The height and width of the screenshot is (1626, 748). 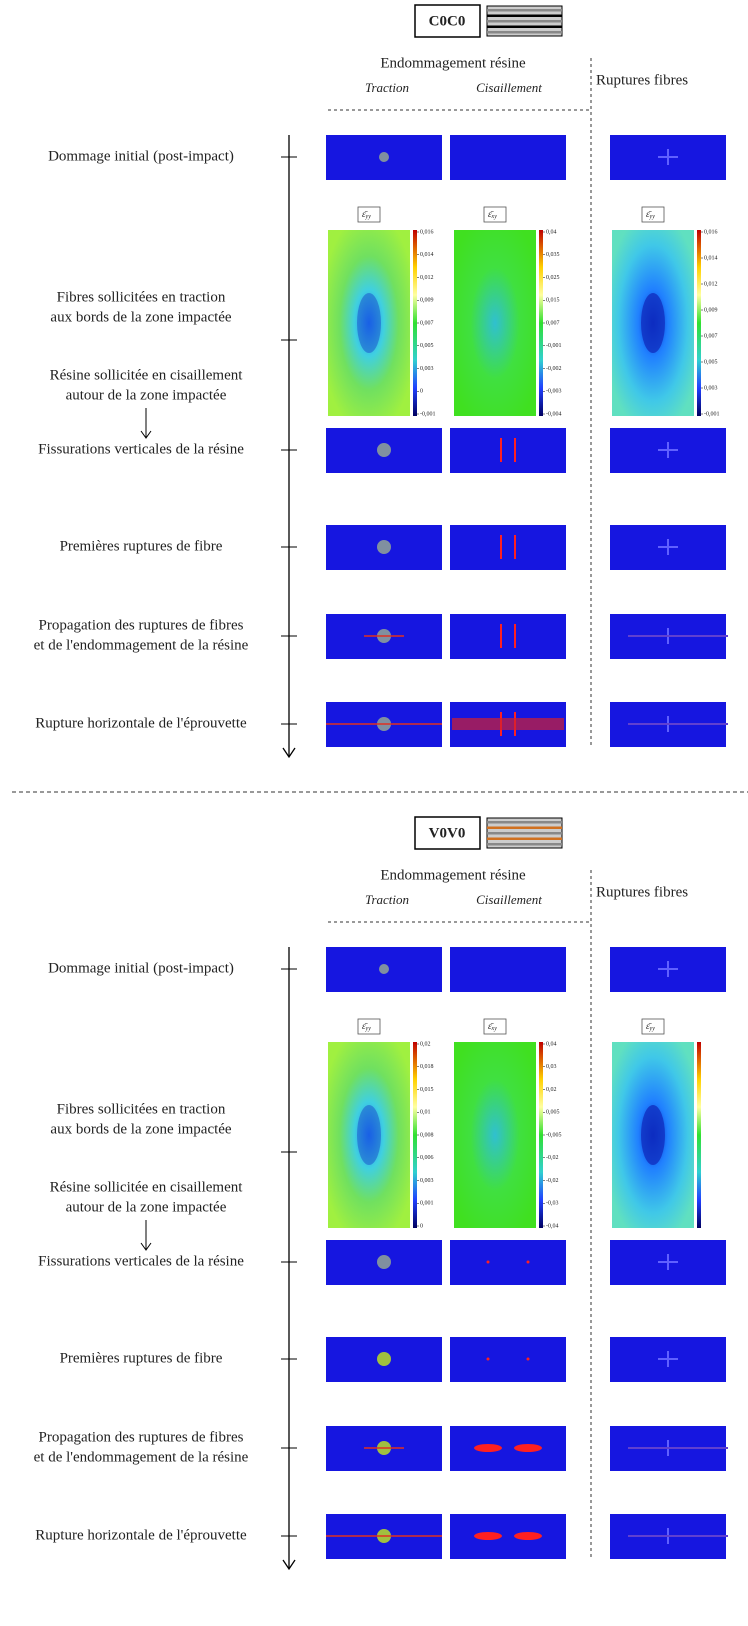 I want to click on fibres-header: Ruptures fibres, so click(x=642, y=892).